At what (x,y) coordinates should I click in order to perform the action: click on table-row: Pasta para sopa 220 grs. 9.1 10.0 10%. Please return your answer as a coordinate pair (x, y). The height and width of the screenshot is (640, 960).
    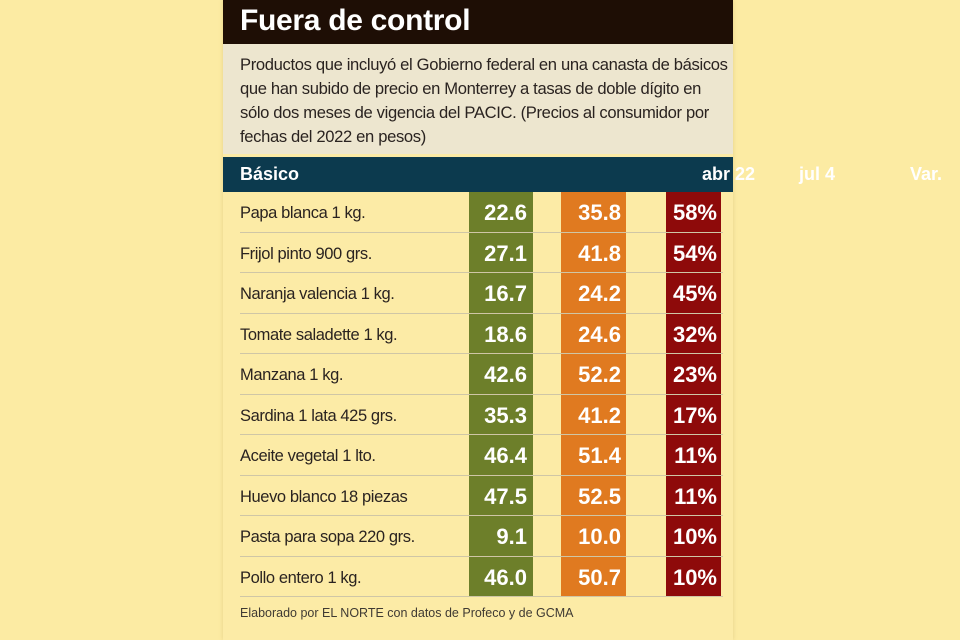
    Looking at the image, I should click on (478, 536).